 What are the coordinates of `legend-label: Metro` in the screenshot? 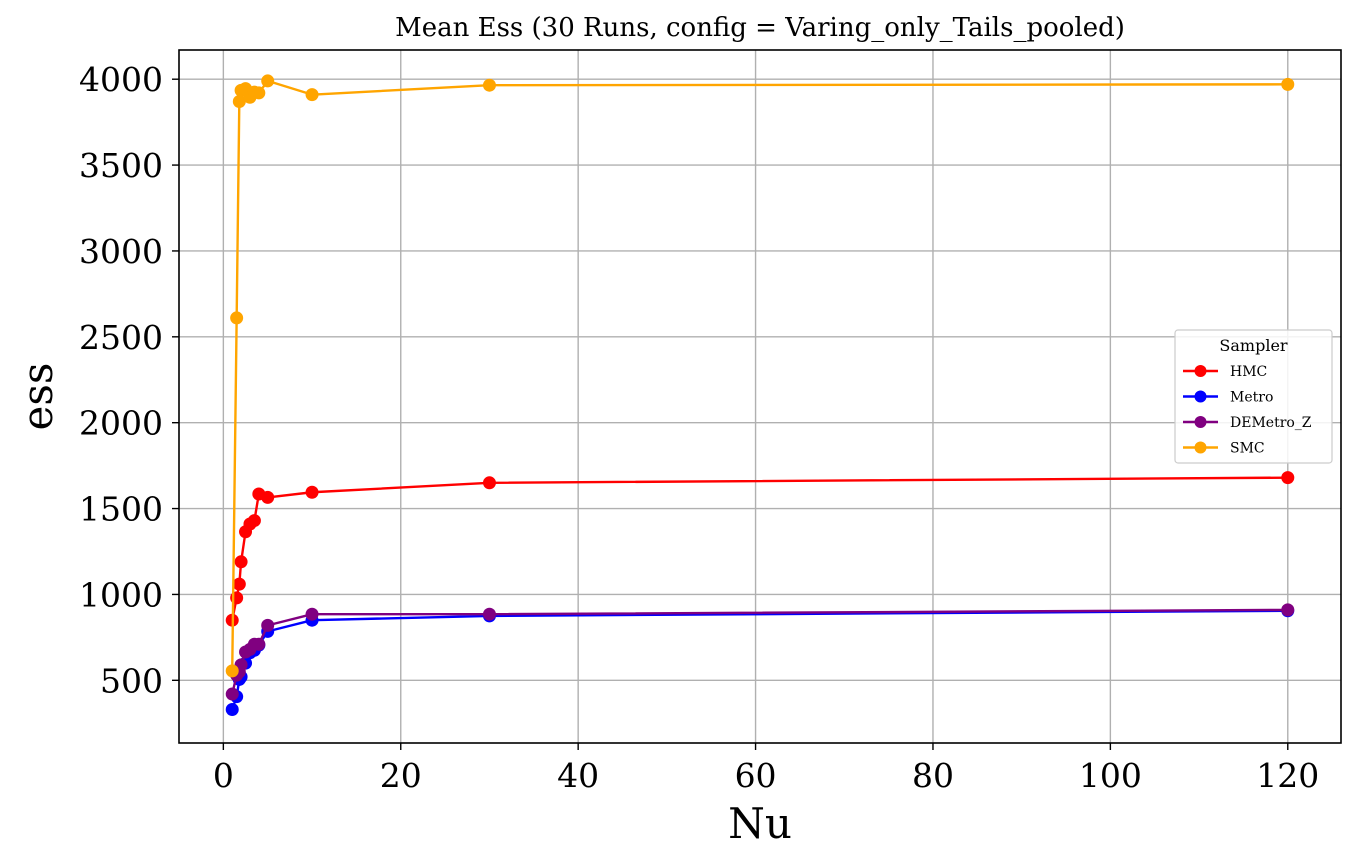 It's located at (1251, 398).